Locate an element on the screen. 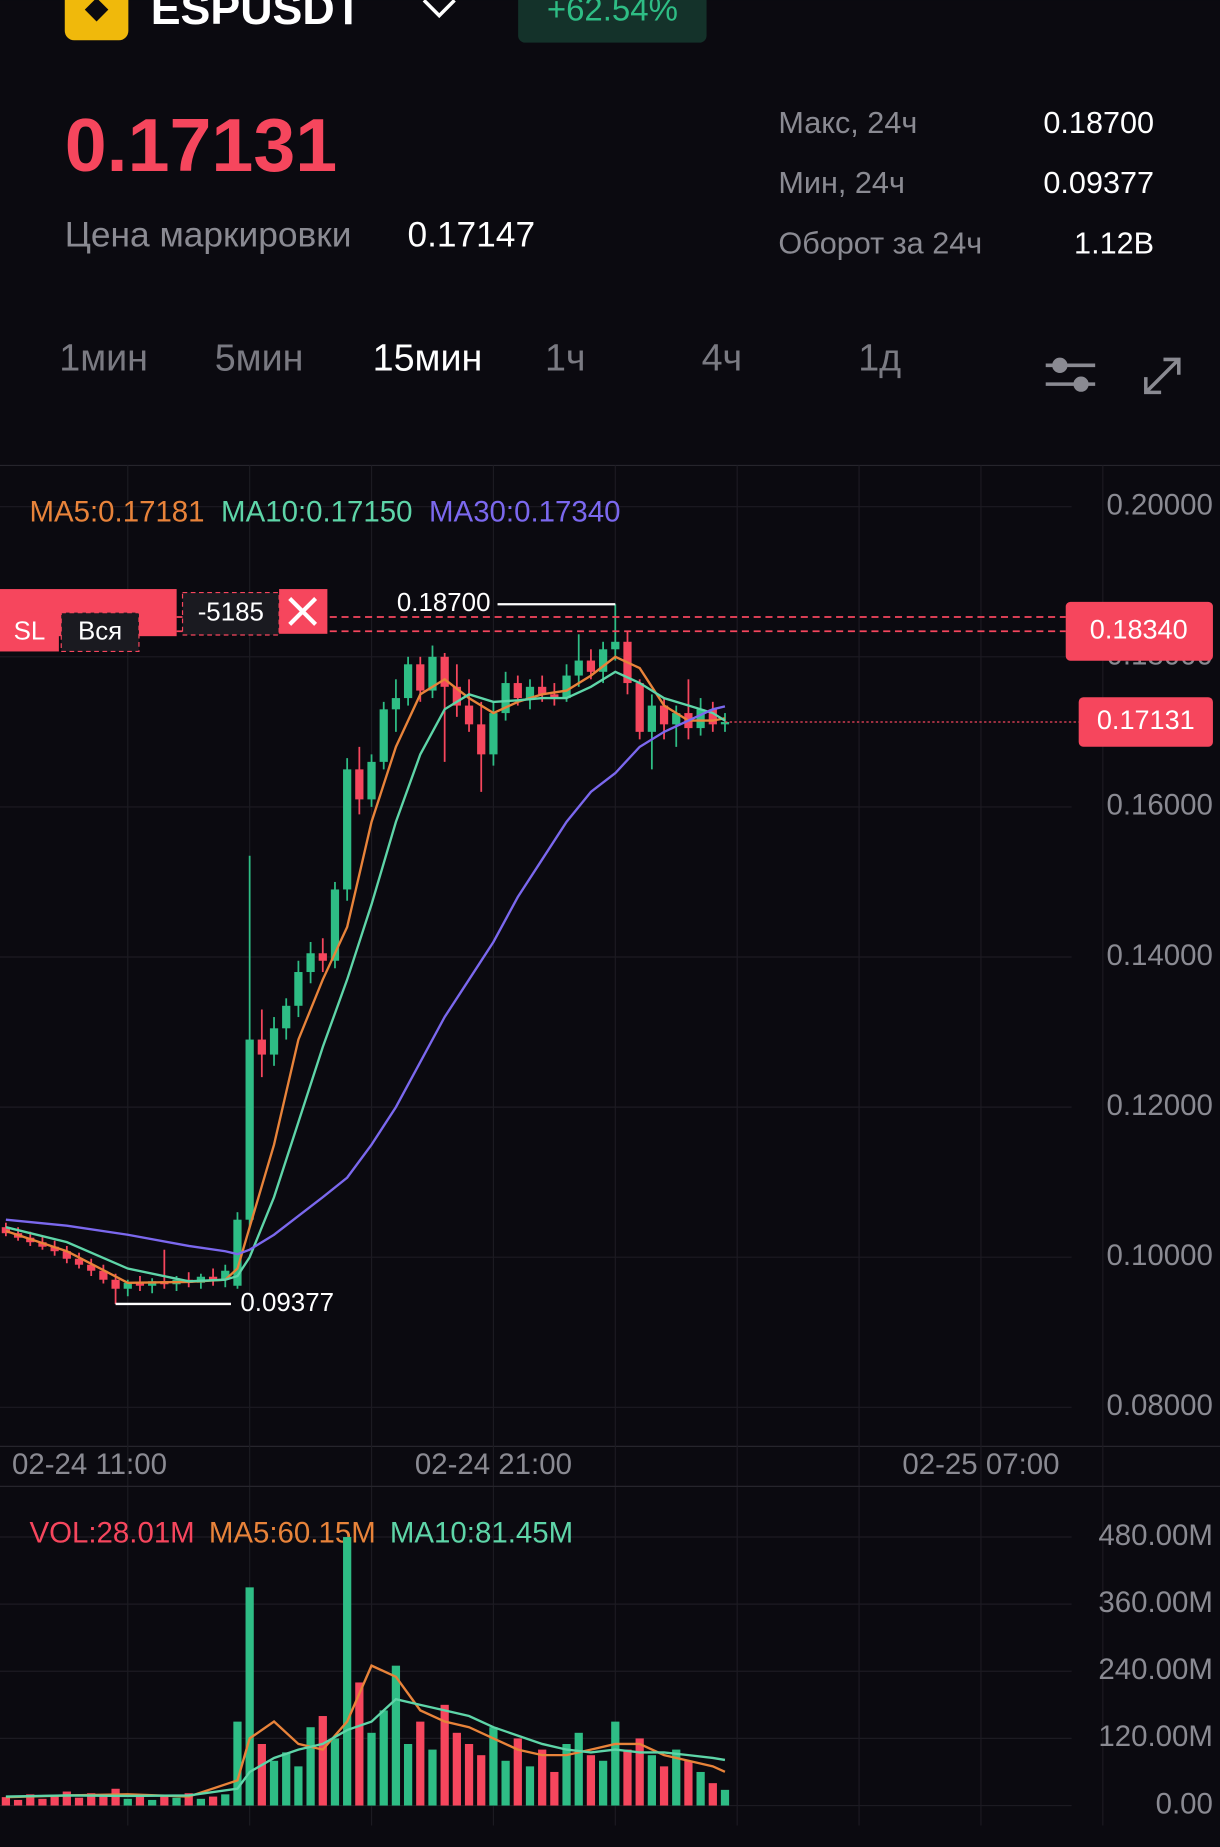 This screenshot has width=1220, height=1847. ma-legend: MA5:0.17181 is located at coordinates (116, 511).